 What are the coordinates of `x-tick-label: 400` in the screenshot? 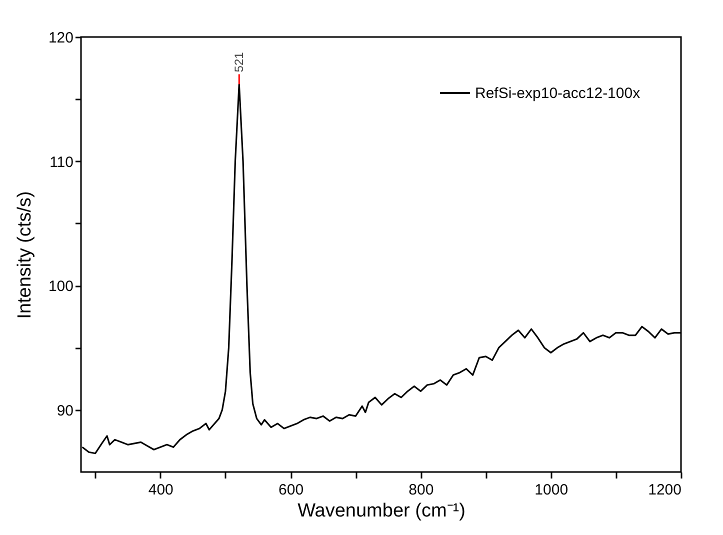 It's located at (161, 490).